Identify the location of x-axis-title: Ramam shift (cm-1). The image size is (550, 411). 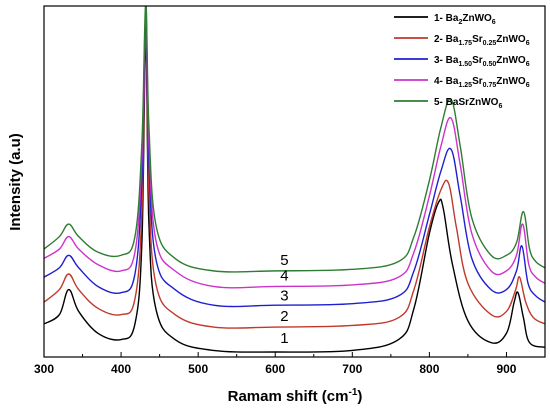
(295, 396).